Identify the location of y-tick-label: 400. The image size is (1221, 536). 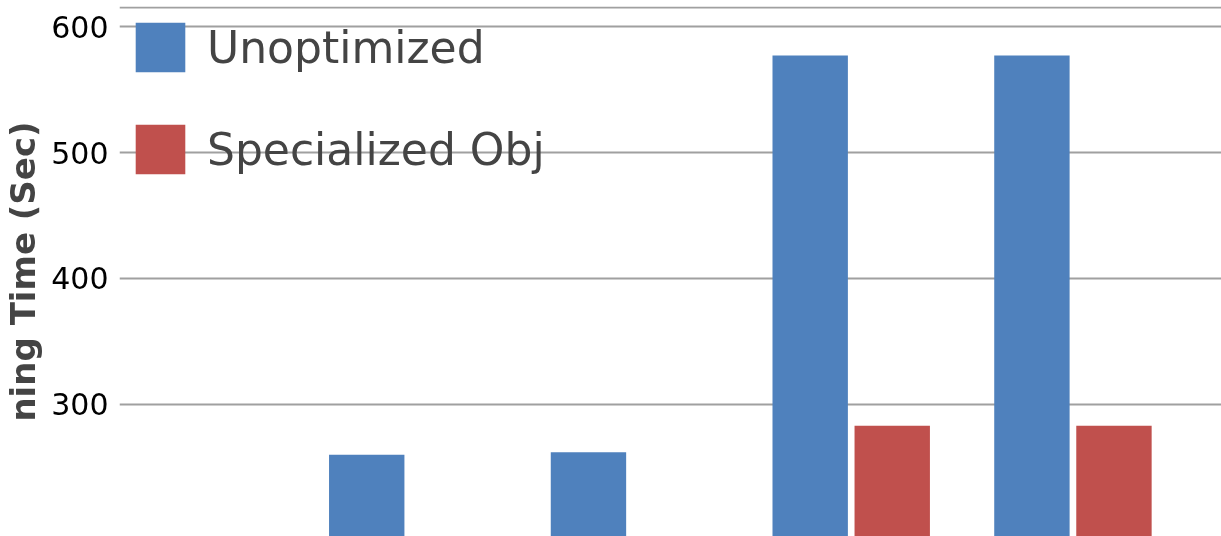
(80, 279).